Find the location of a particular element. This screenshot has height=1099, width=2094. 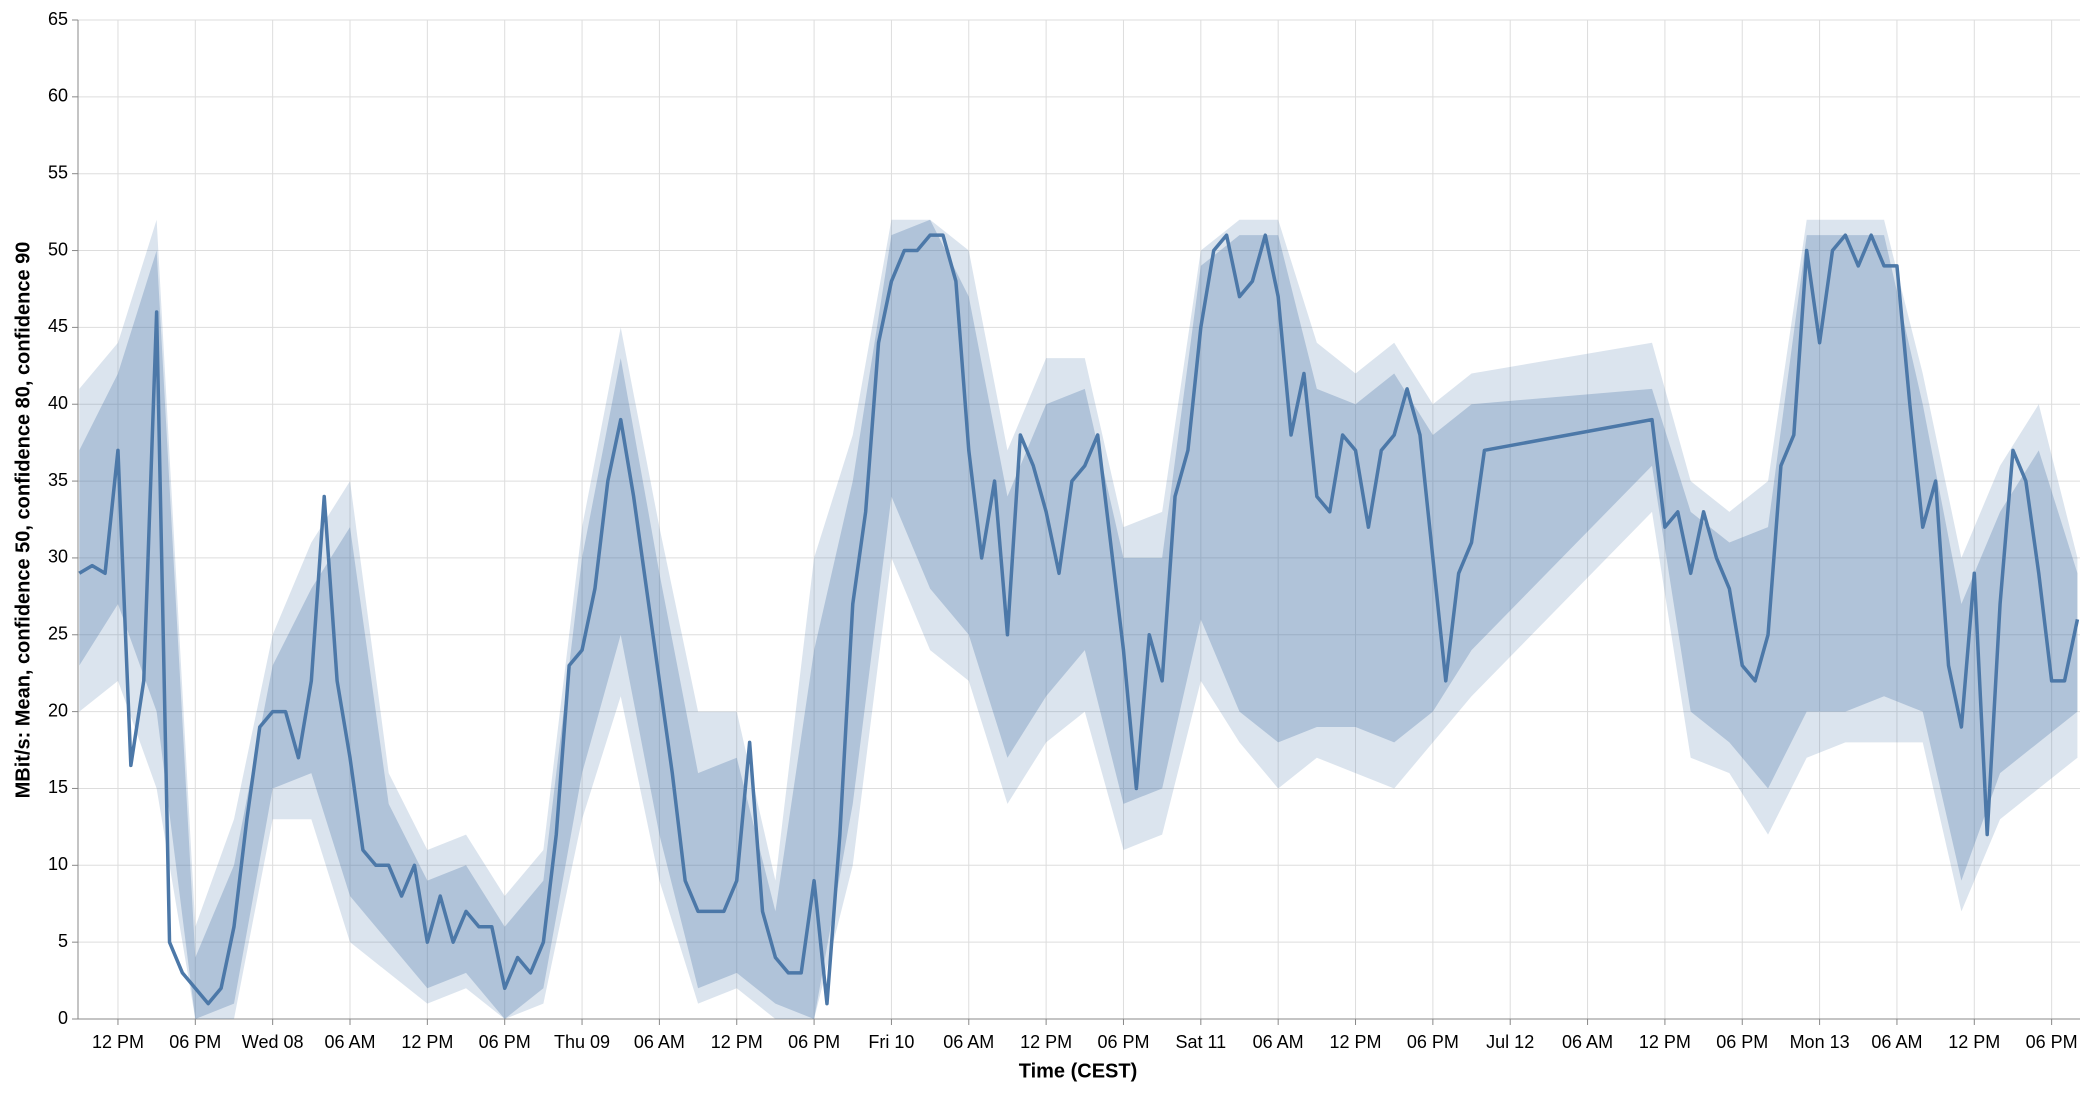

y-tick-label: 0 is located at coordinates (63, 1018).